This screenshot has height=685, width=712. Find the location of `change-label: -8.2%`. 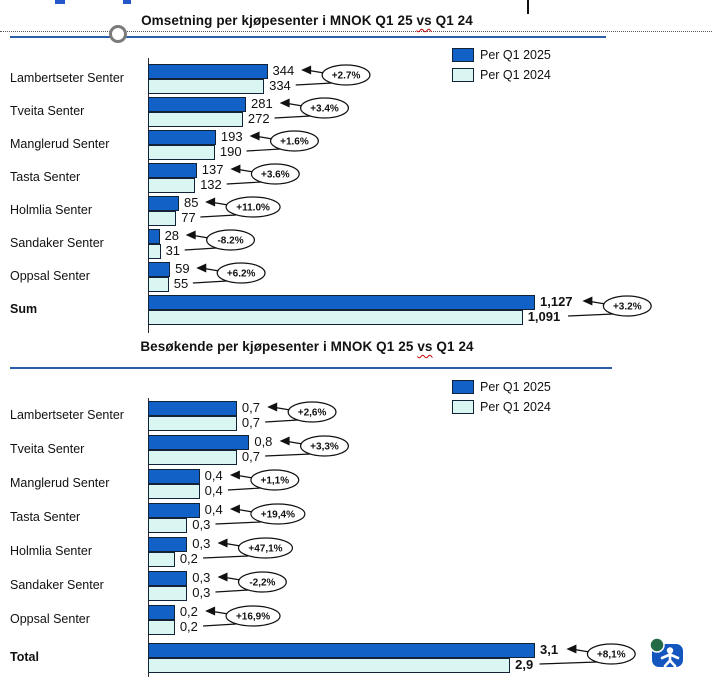

change-label: -8.2% is located at coordinates (230, 241).